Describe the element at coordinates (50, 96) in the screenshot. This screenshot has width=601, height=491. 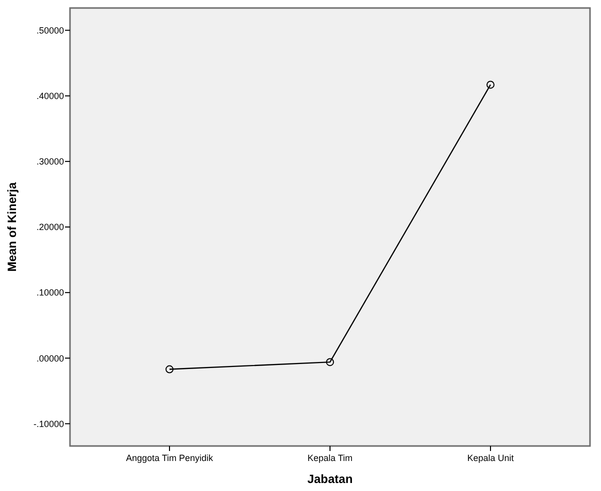
I see `y-tick-label: .40000` at that location.